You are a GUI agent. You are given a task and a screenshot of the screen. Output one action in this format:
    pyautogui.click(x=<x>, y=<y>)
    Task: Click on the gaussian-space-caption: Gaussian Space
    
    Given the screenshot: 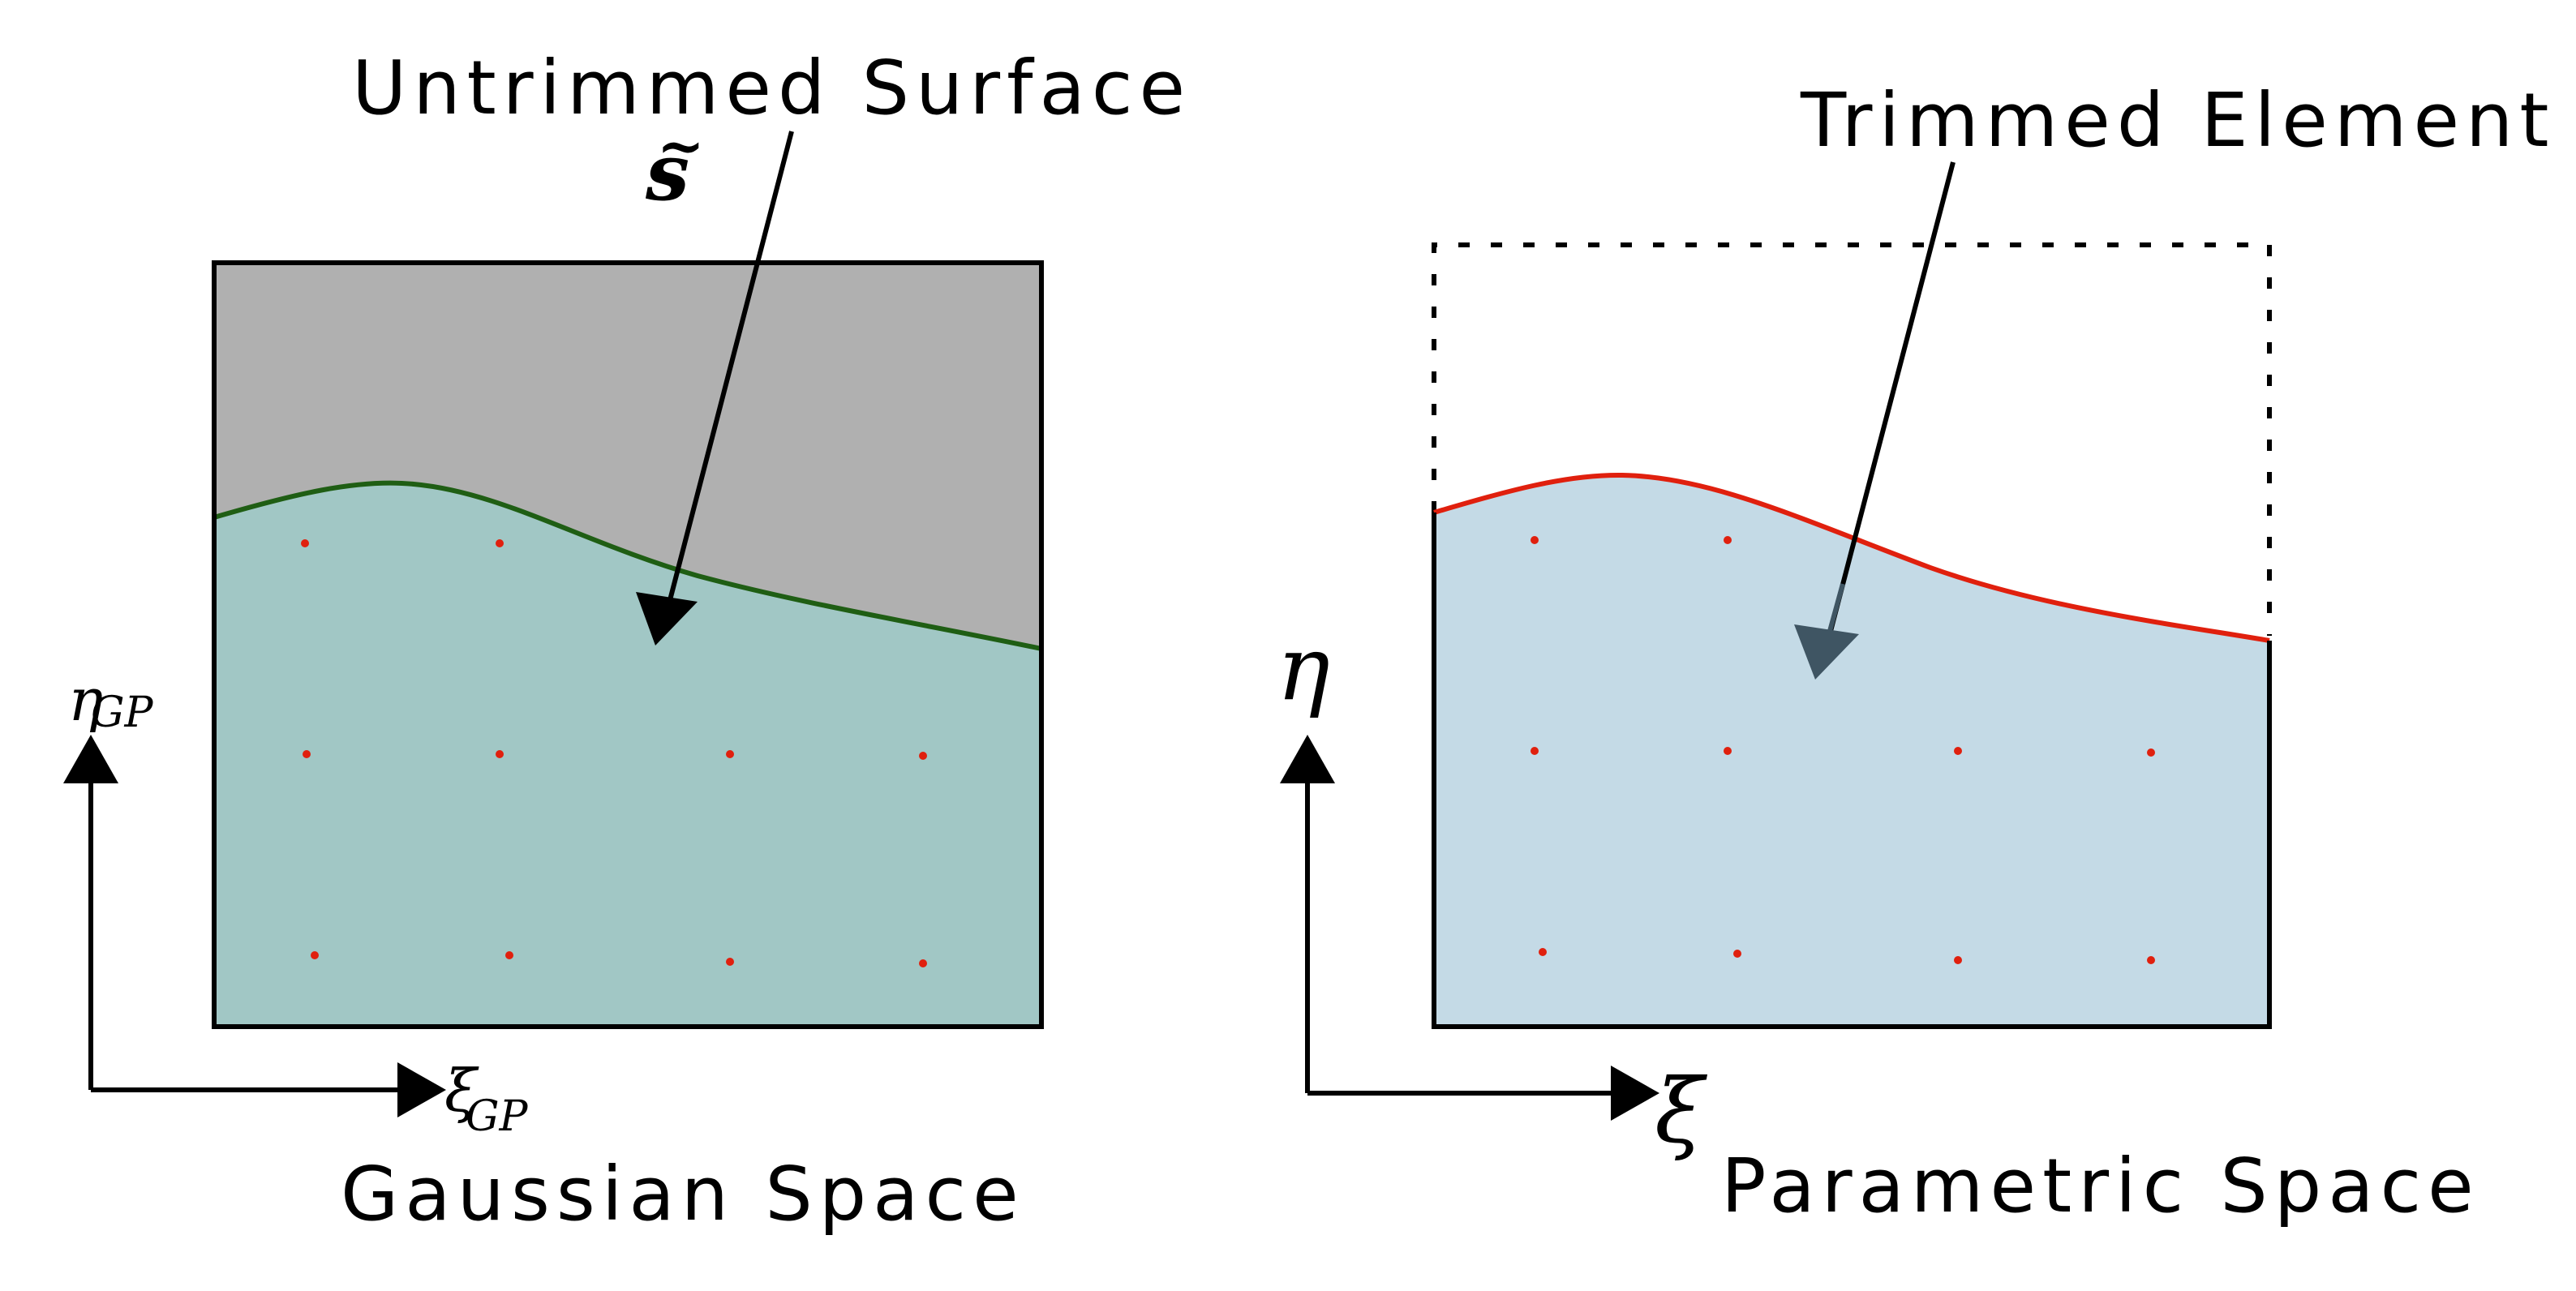 What is the action you would take?
    pyautogui.click(x=683, y=1194)
    